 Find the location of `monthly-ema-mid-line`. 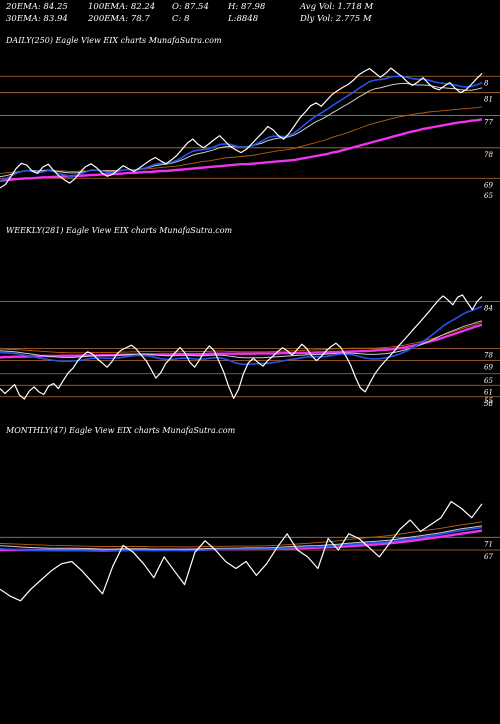

monthly-ema-mid-line is located at coordinates (241, 537).